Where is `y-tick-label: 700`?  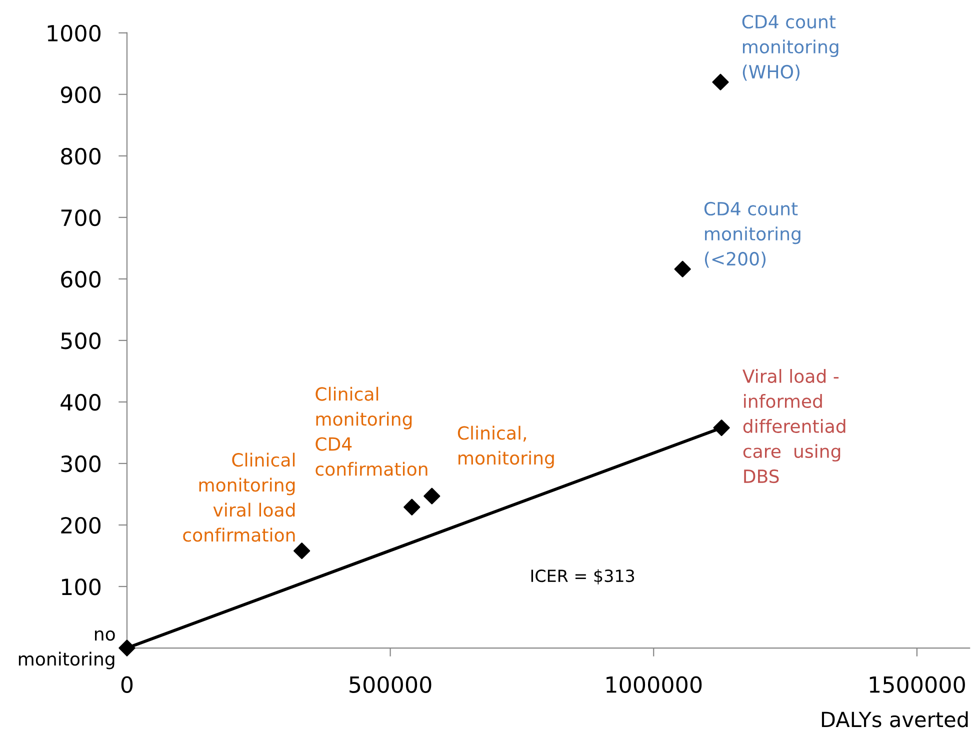 y-tick-label: 700 is located at coordinates (80, 217).